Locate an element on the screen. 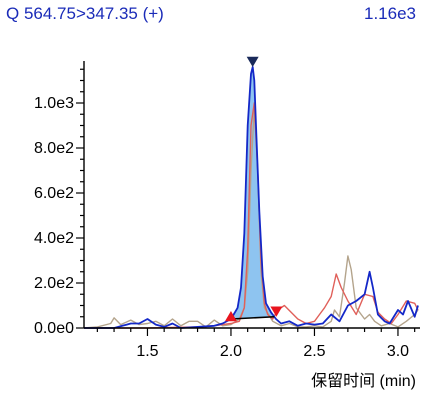 Image resolution: width=446 pixels, height=409 pixels. y-tick-label: 0.0e0 is located at coordinates (54, 328).